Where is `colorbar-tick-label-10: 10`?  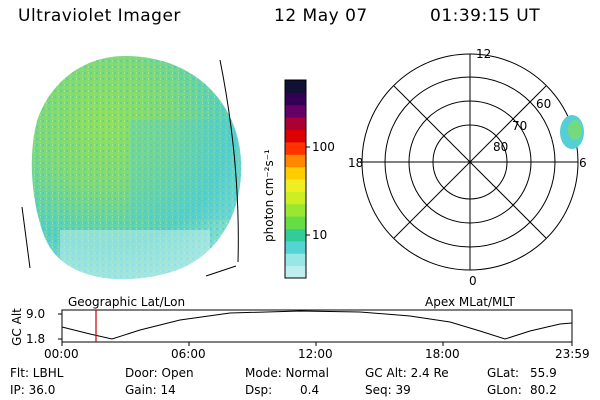 colorbar-tick-label-10: 10 is located at coordinates (320, 235).